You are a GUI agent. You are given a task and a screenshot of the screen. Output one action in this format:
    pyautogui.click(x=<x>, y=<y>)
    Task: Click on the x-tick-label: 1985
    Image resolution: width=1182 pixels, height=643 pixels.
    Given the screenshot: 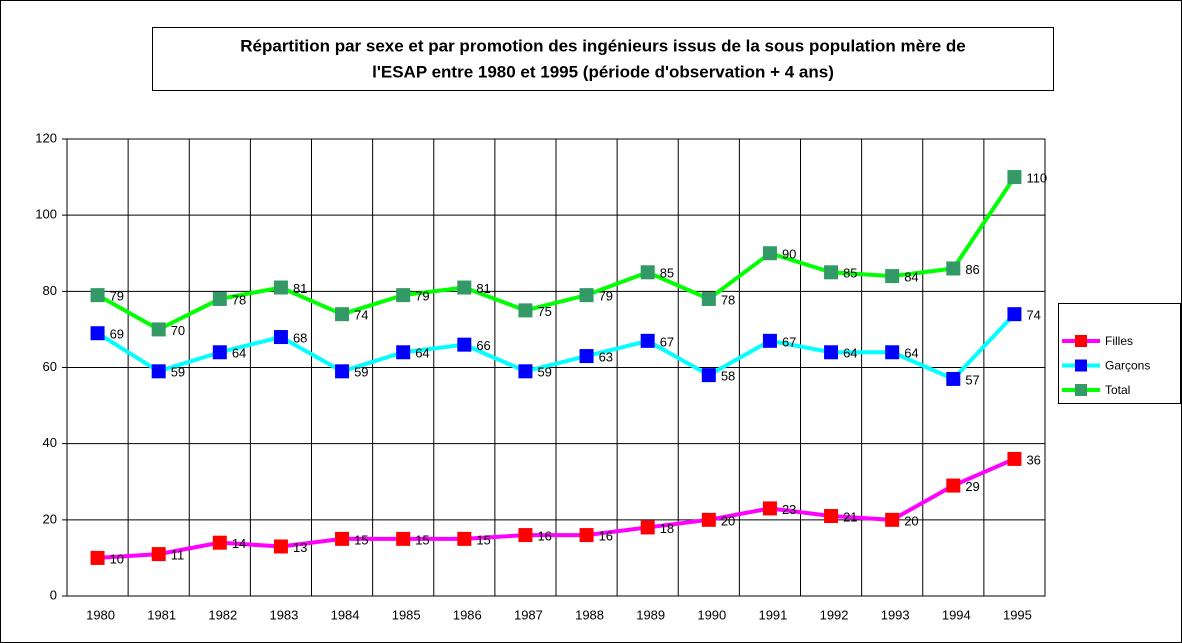 What is the action you would take?
    pyautogui.click(x=406, y=614)
    